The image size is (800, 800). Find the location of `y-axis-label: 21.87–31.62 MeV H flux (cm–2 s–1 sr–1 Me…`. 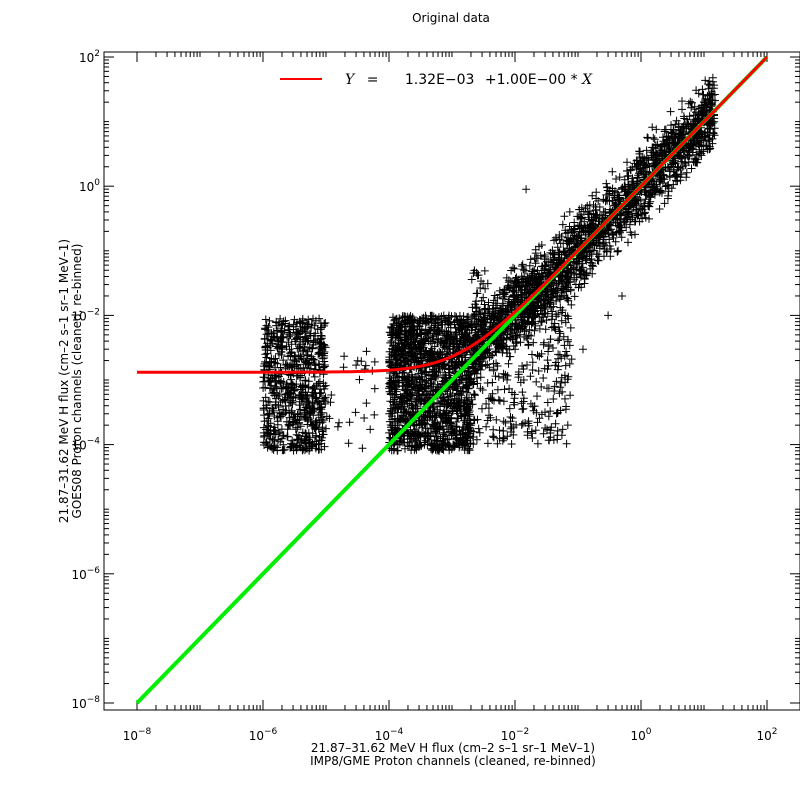

y-axis-label: 21.87–31.62 MeV H flux (cm–2 s–1 sr–1 Me… is located at coordinates (64, 381).